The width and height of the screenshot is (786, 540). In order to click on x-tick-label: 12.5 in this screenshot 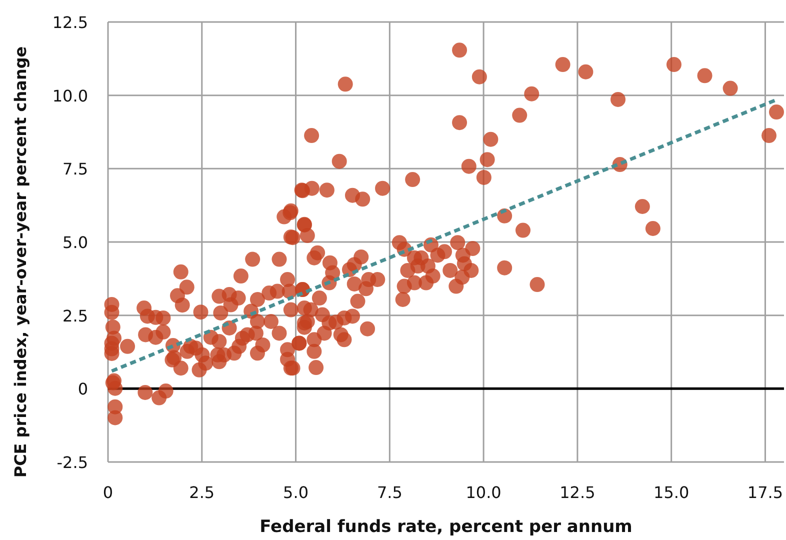, I will do `click(578, 492)`.